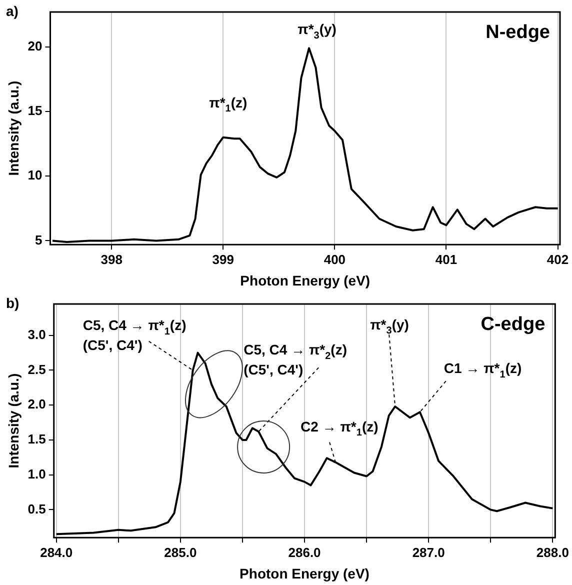 Image resolution: width=572 pixels, height=585 pixels. Describe the element at coordinates (37, 439) in the screenshot. I see `y-tick-label: 1.5` at that location.